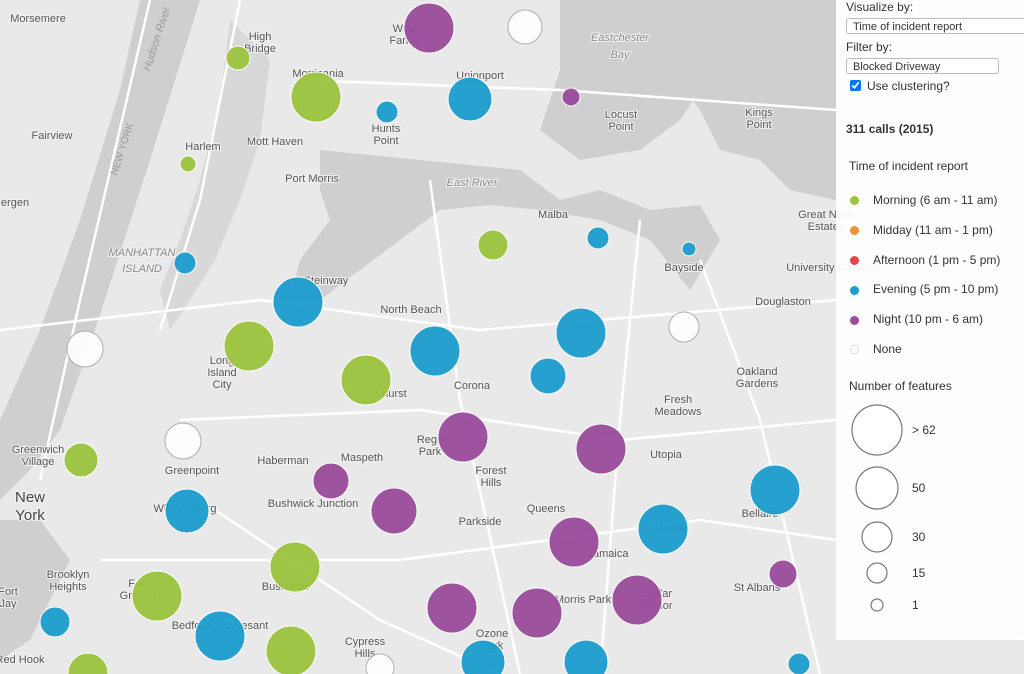  I want to click on place-label: Greenwich Village, so click(38, 456).